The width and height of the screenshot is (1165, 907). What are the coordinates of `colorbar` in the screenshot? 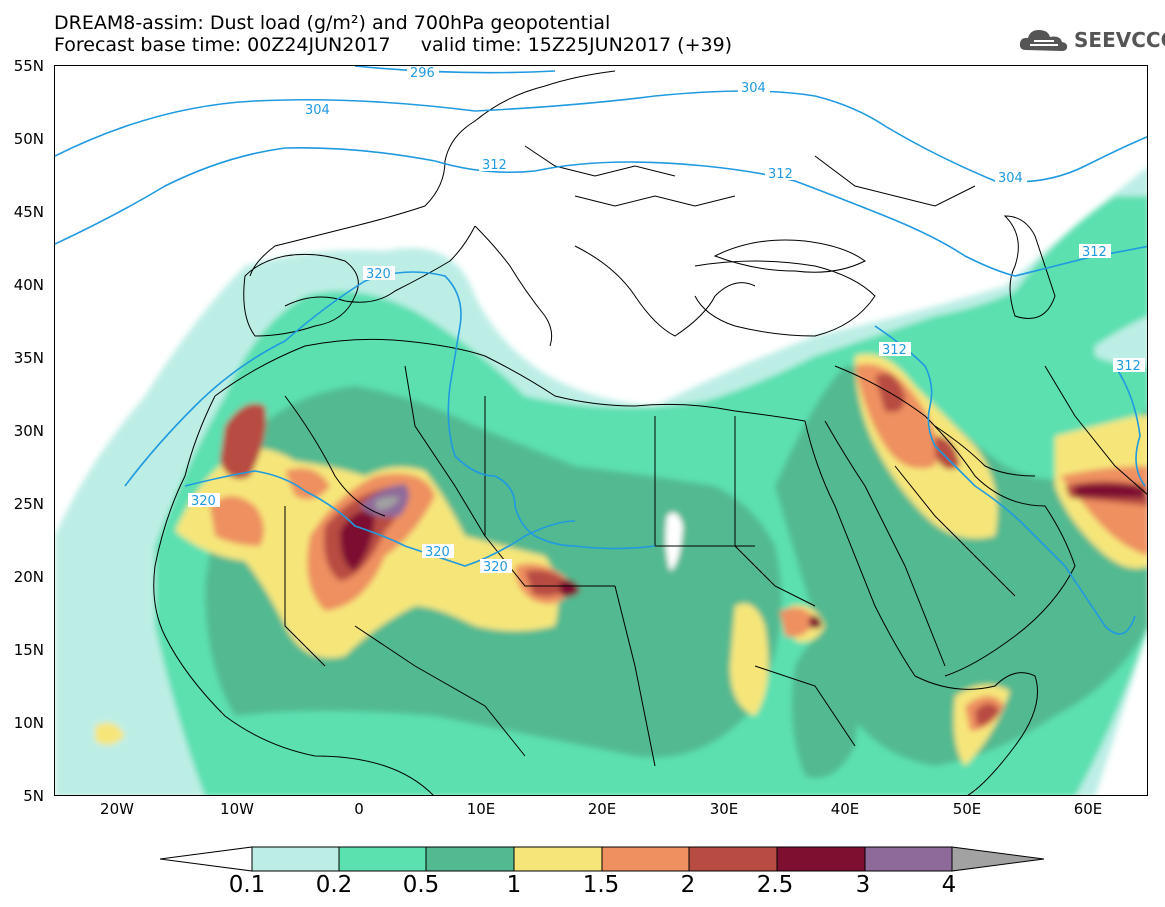 It's located at (602, 859).